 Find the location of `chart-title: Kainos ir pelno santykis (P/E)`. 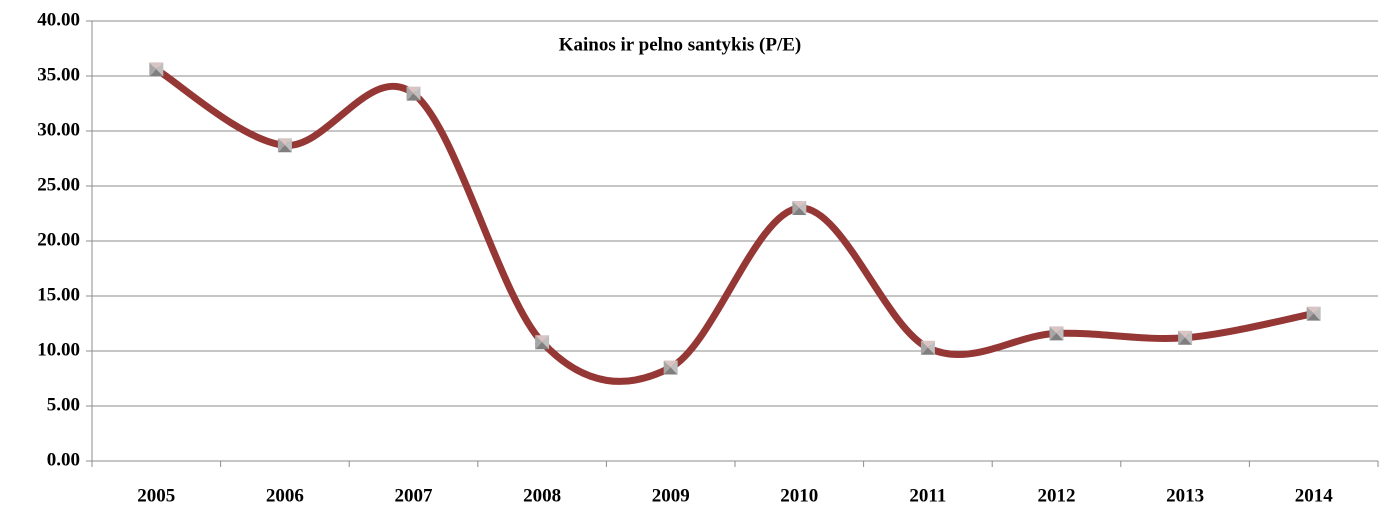

chart-title: Kainos ir pelno santykis (P/E) is located at coordinates (680, 44).